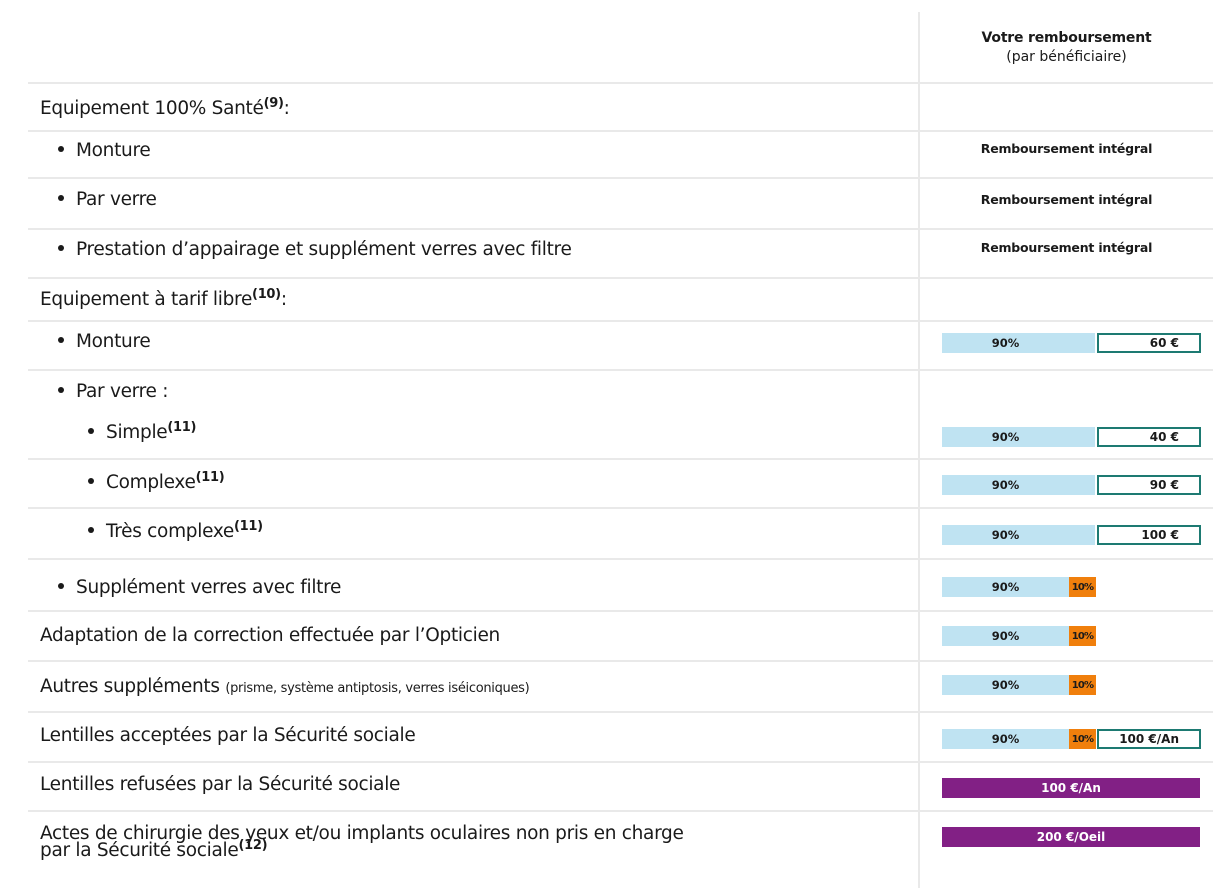  I want to click on amount-label: 40 €, so click(1164, 437).